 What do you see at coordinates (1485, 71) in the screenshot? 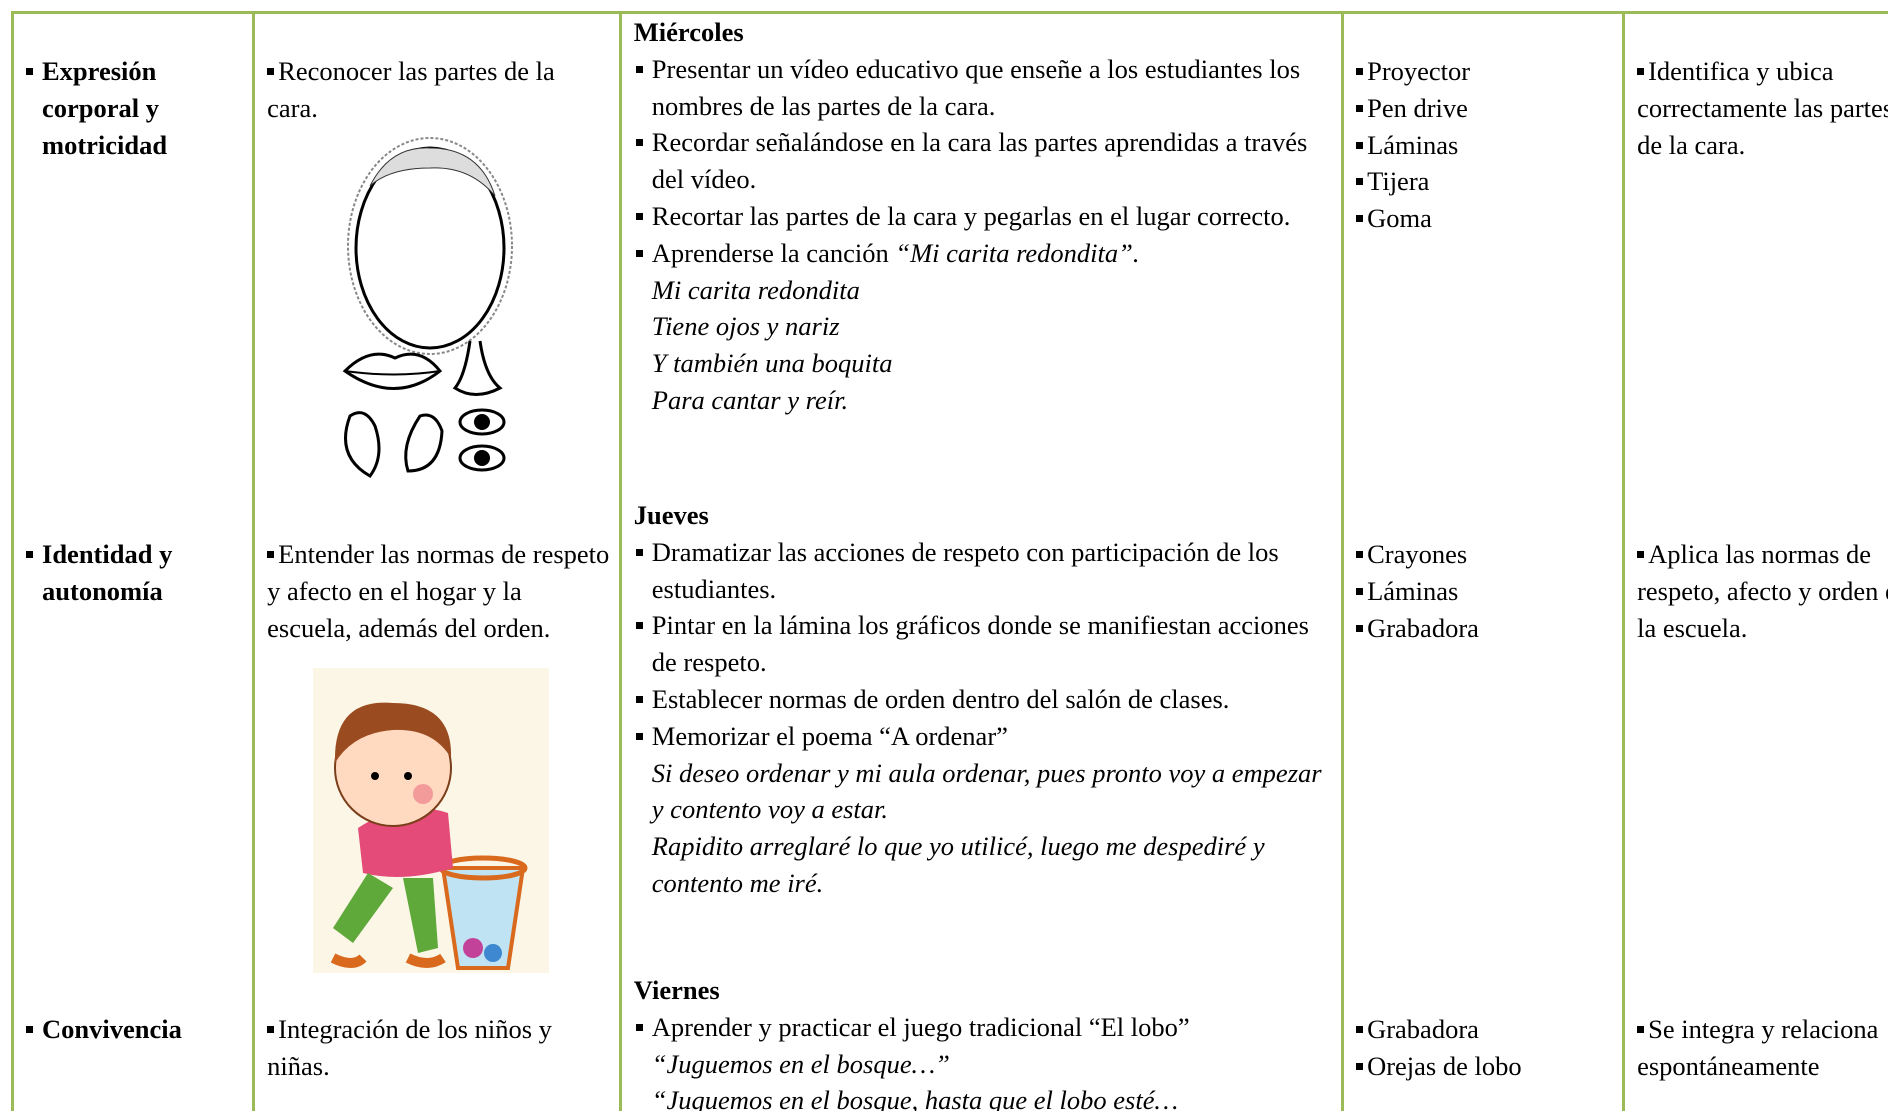
I see `resource: Proyector` at bounding box center [1485, 71].